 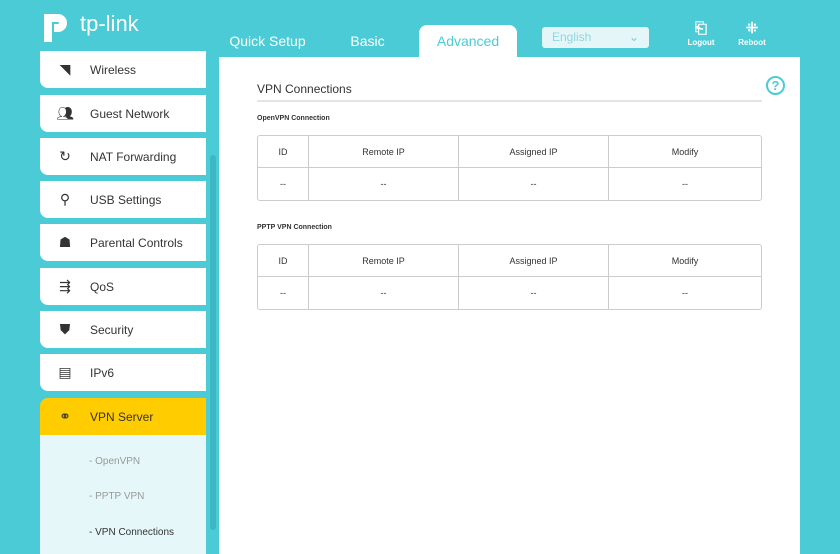 What do you see at coordinates (294, 227) in the screenshot?
I see `section-title-pptp: PPTP VPN Connection` at bounding box center [294, 227].